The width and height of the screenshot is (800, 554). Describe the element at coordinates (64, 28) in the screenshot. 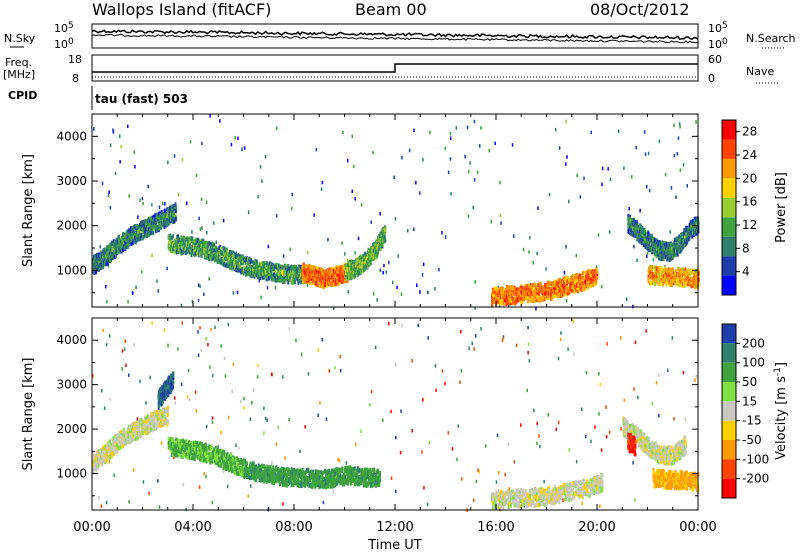

I see `noise-tick-left-high: 105` at that location.